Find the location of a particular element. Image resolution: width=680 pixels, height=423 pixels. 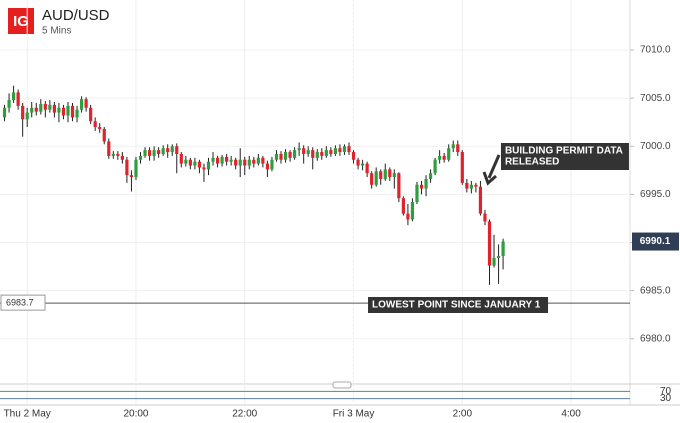

annotation-text: RELEASED is located at coordinates (532, 162).